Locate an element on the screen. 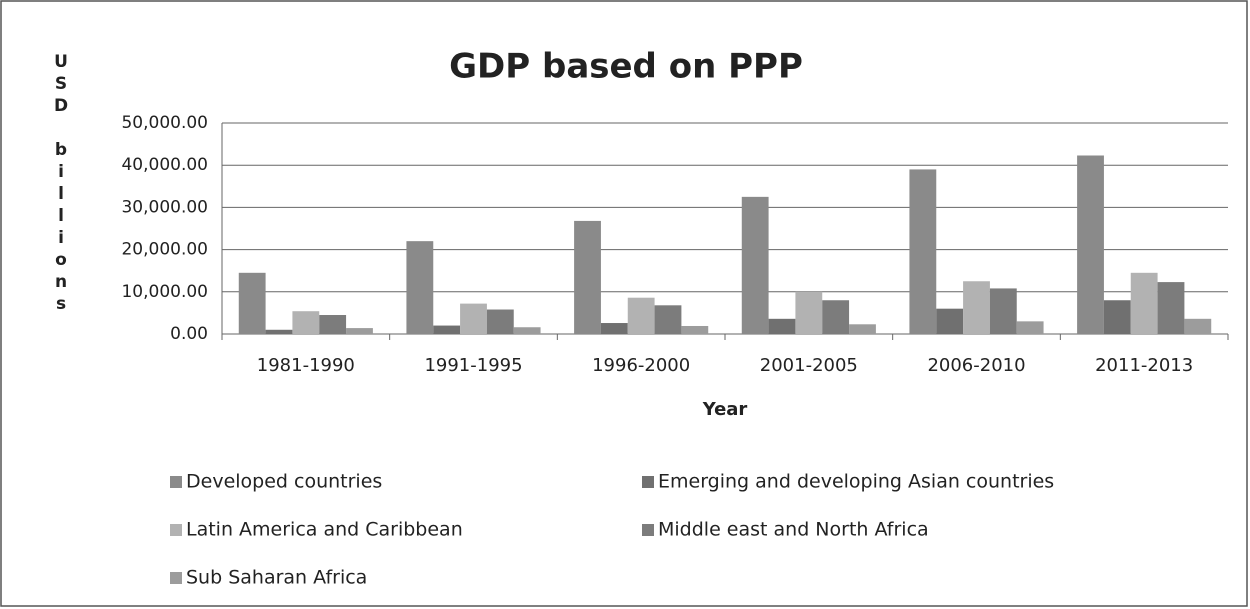  x-axis-title: Year is located at coordinates (725, 409).